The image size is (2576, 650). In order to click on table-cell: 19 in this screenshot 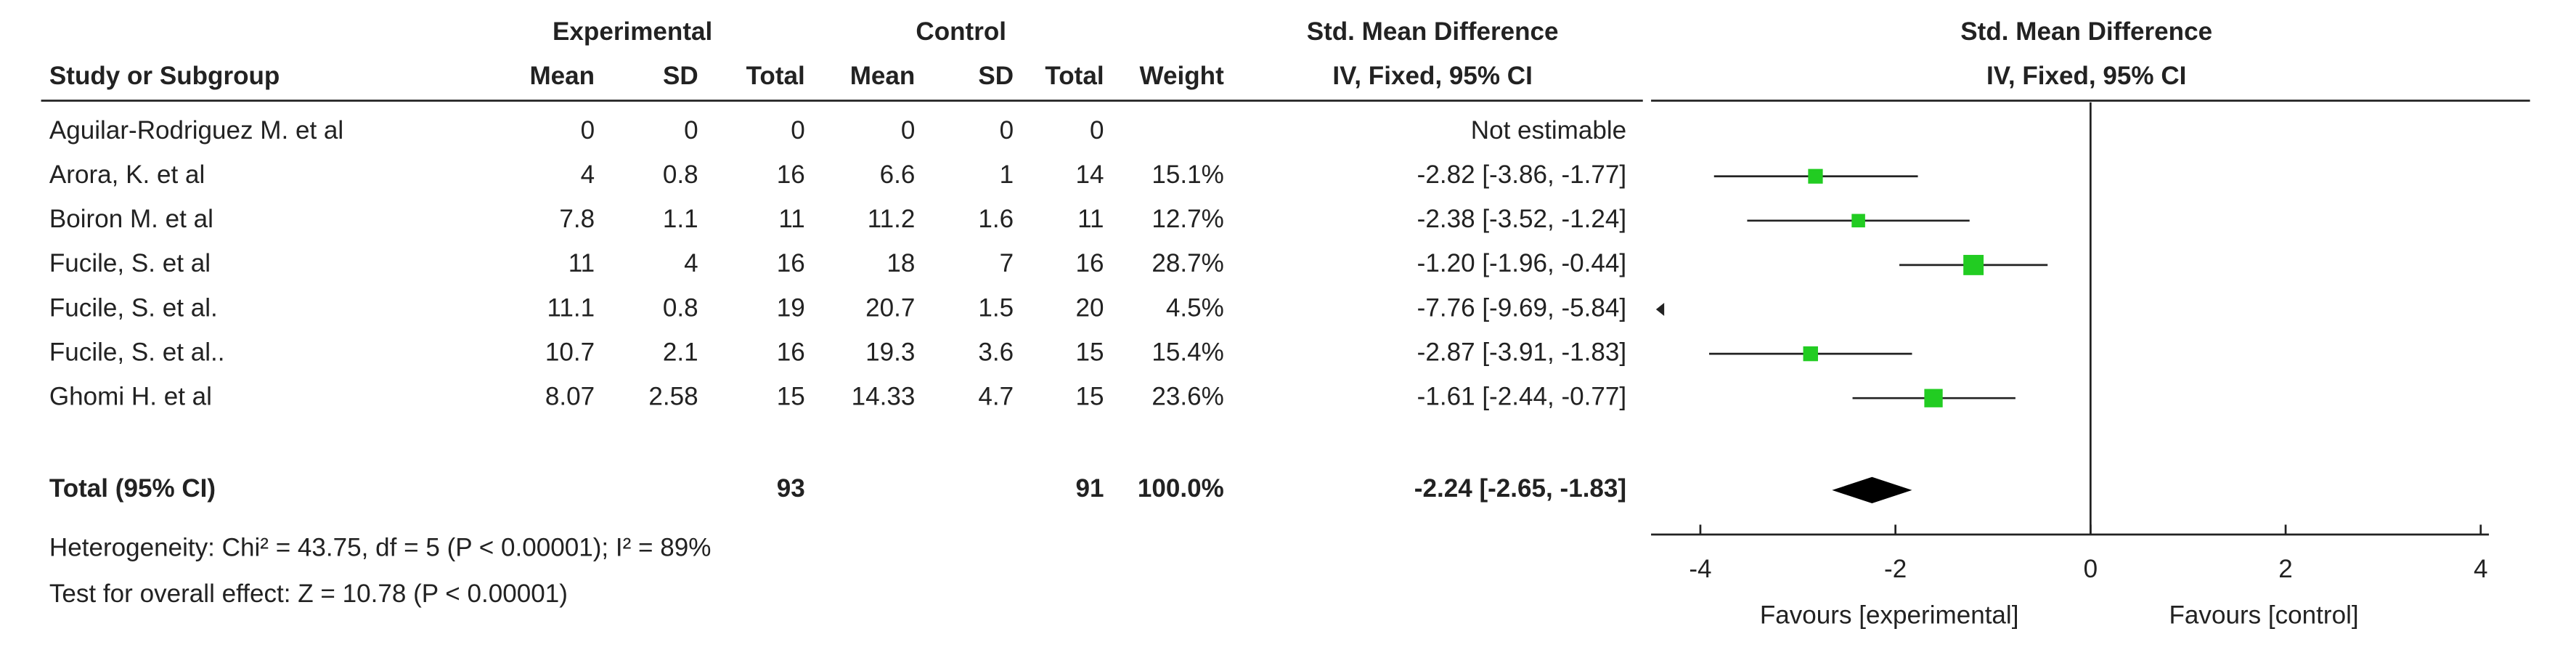, I will do `click(791, 307)`.